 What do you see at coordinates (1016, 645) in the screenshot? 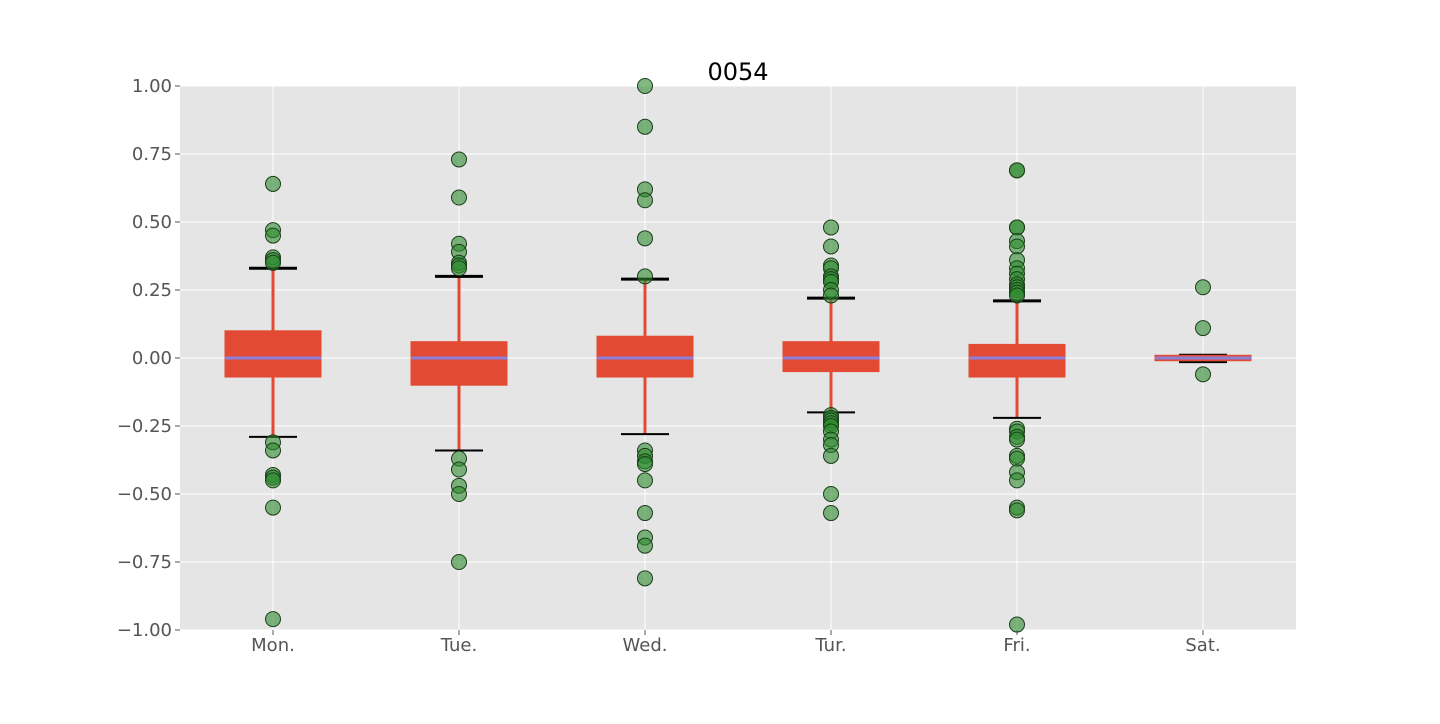
I see `x-tick-label: Fri.` at bounding box center [1016, 645].